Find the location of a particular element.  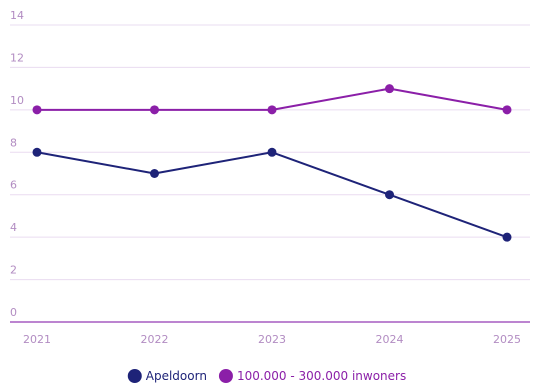

legend-label: Apeldoorn is located at coordinates (176, 376).